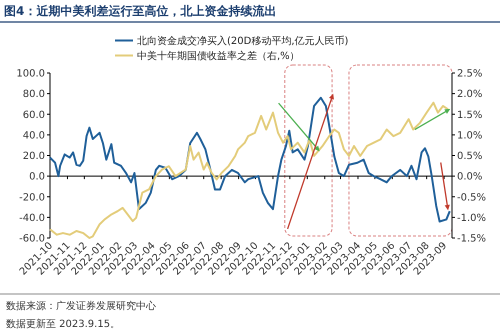  Describe the element at coordinates (471, 239) in the screenshot. I see `y2-tick-label: -1.5%` at that location.